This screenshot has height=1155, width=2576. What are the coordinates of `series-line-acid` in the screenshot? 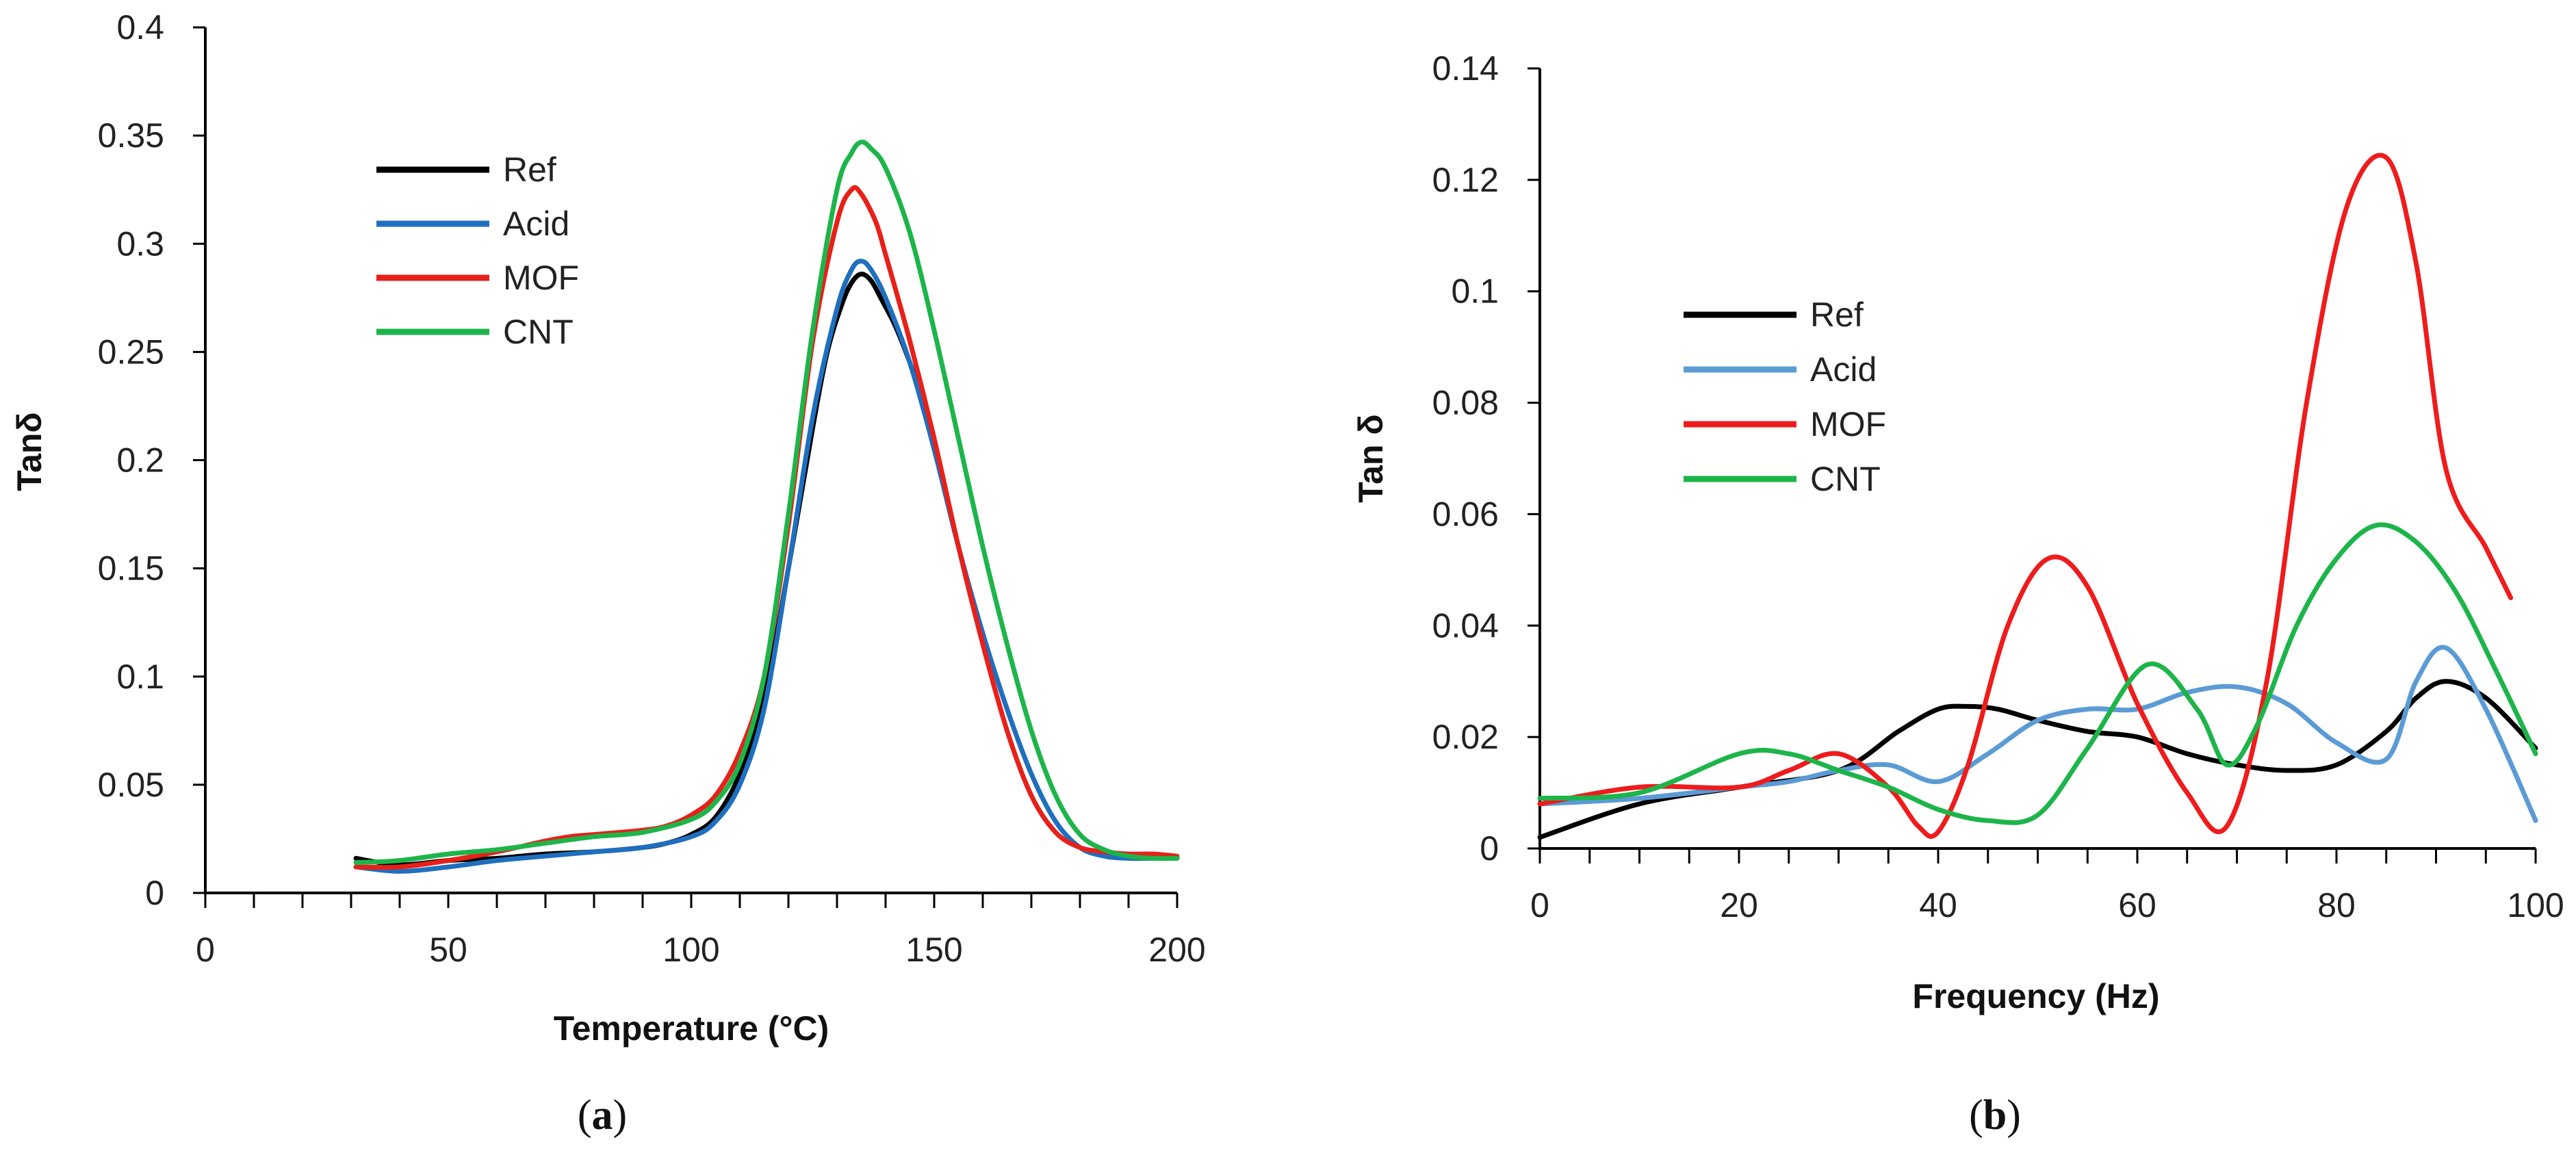 It's located at (2037, 734).